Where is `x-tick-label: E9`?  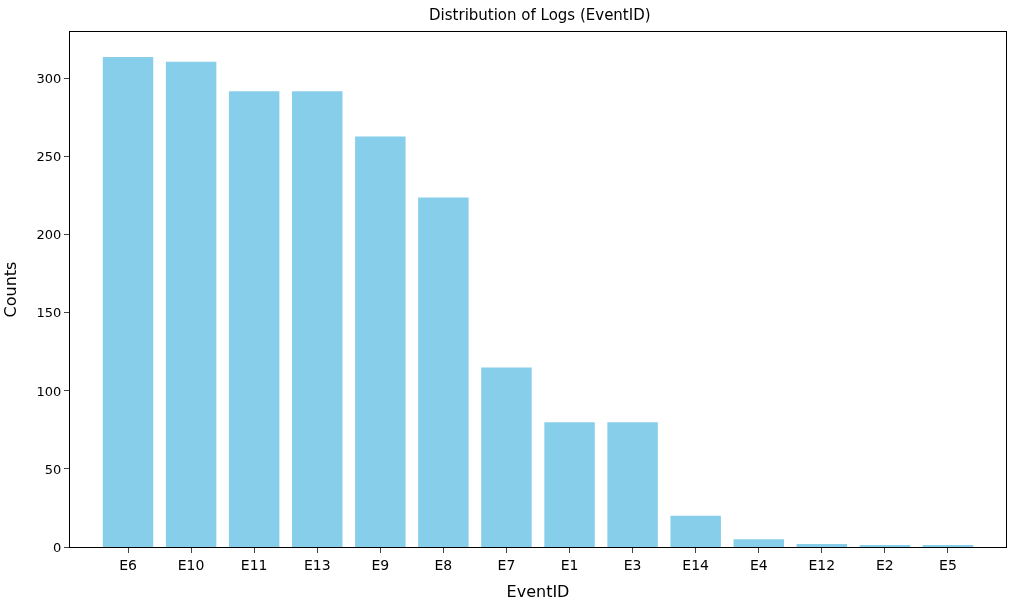
x-tick-label: E9 is located at coordinates (380, 564).